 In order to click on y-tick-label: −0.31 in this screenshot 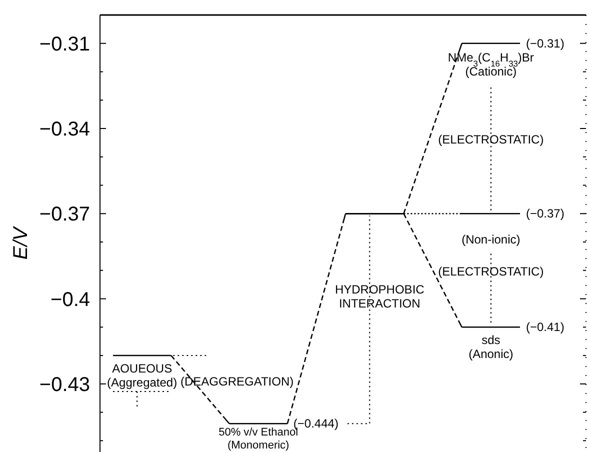, I will do `click(64, 44)`.